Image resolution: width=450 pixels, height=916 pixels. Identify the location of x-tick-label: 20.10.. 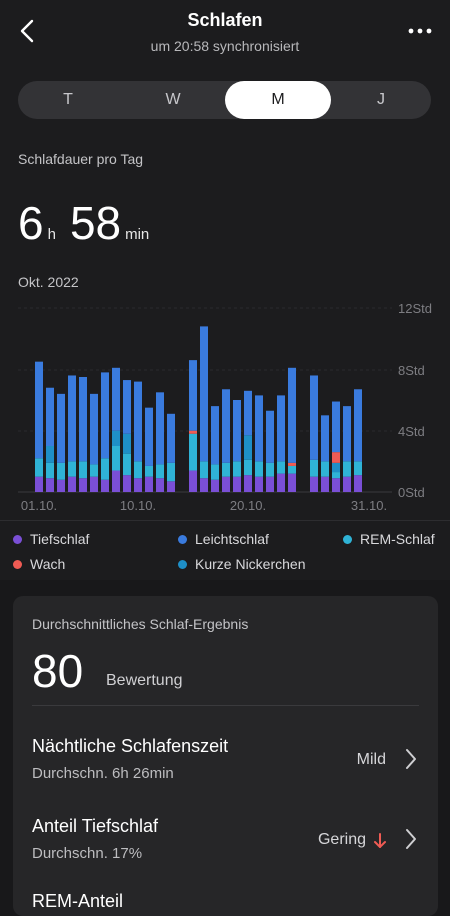
(248, 505).